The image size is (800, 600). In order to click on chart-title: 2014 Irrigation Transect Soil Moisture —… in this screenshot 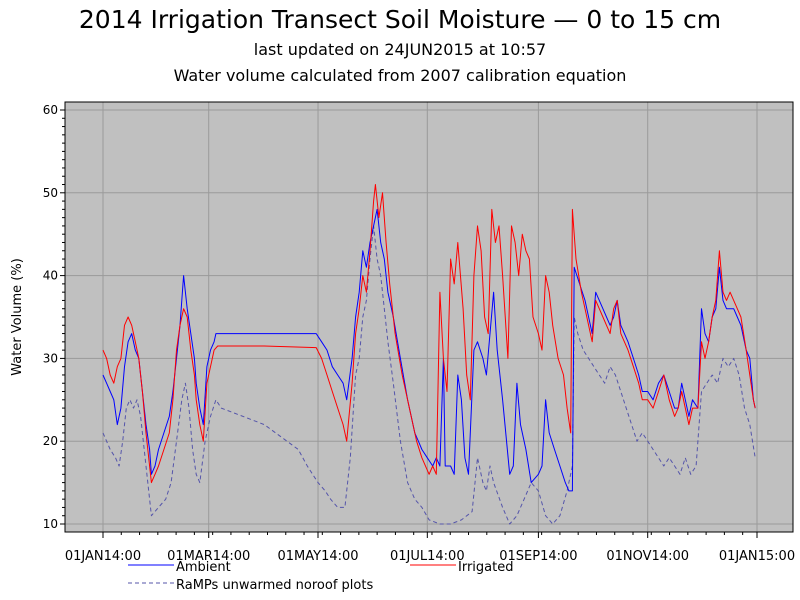, I will do `click(400, 19)`.